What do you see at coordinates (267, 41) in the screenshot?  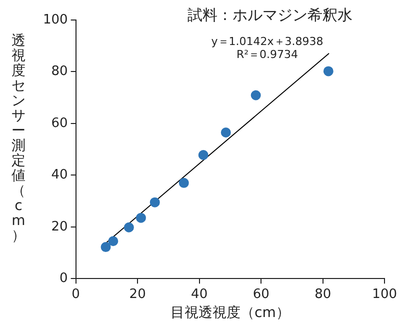 I see `annotation: y＝1.0142x＋3.8938` at bounding box center [267, 41].